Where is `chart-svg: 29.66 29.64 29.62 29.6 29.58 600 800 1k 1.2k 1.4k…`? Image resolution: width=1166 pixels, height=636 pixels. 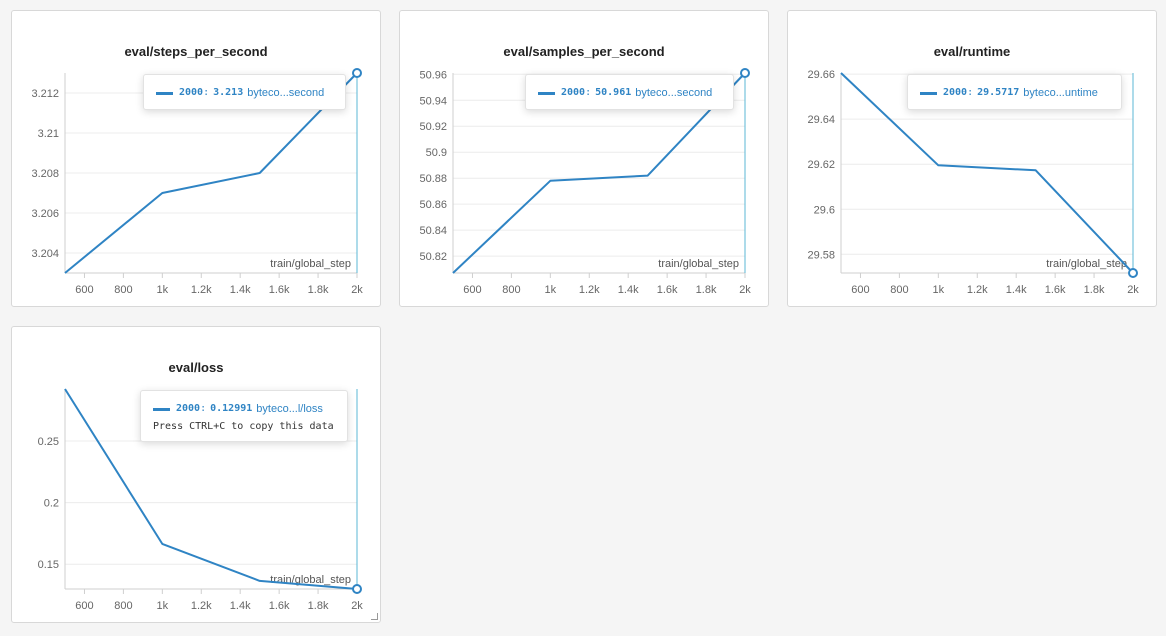 chart-svg: 29.66 29.64 29.62 29.6 29.58 600 800 1k 1.2k 1.4k… is located at coordinates (973, 159).